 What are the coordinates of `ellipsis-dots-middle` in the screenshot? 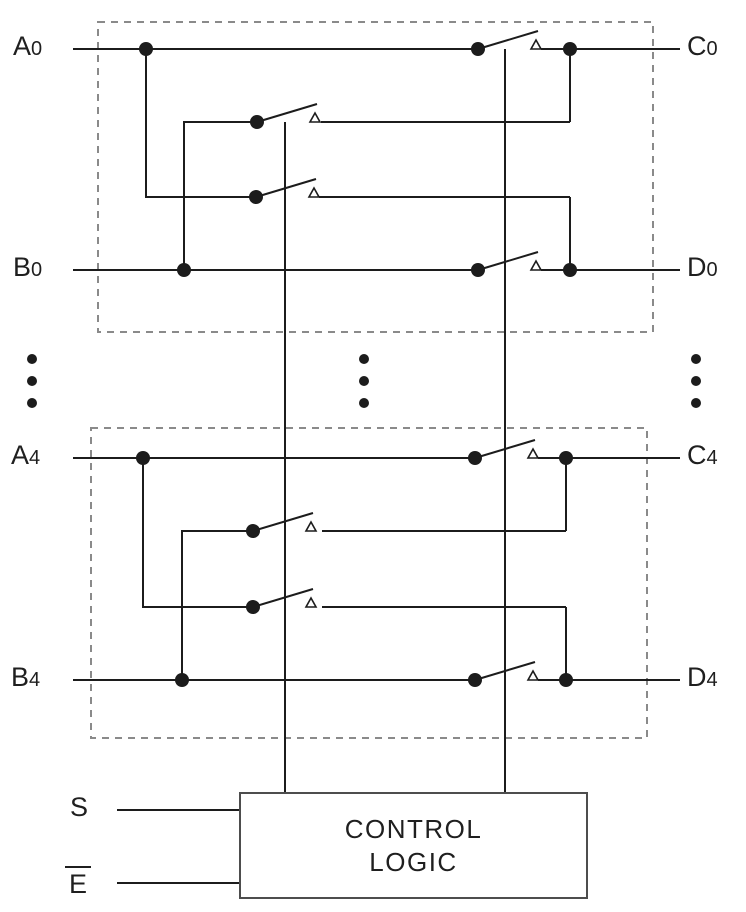 It's located at (364, 381).